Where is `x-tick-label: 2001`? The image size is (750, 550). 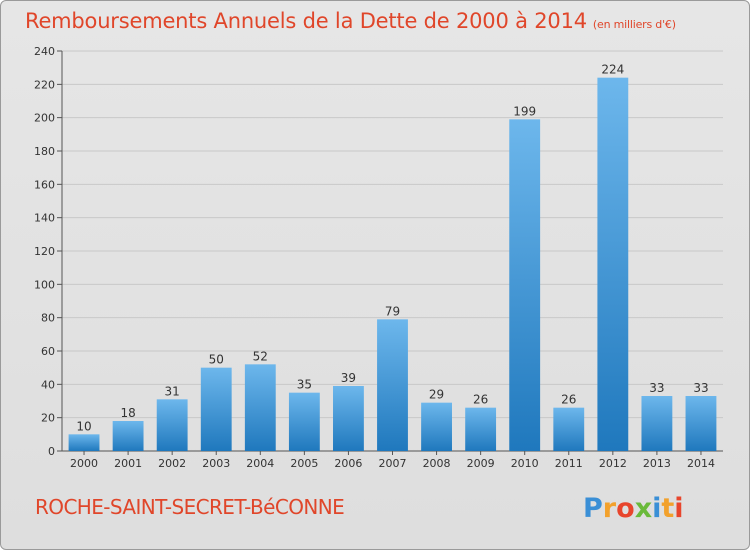
x-tick-label: 2001 is located at coordinates (128, 463).